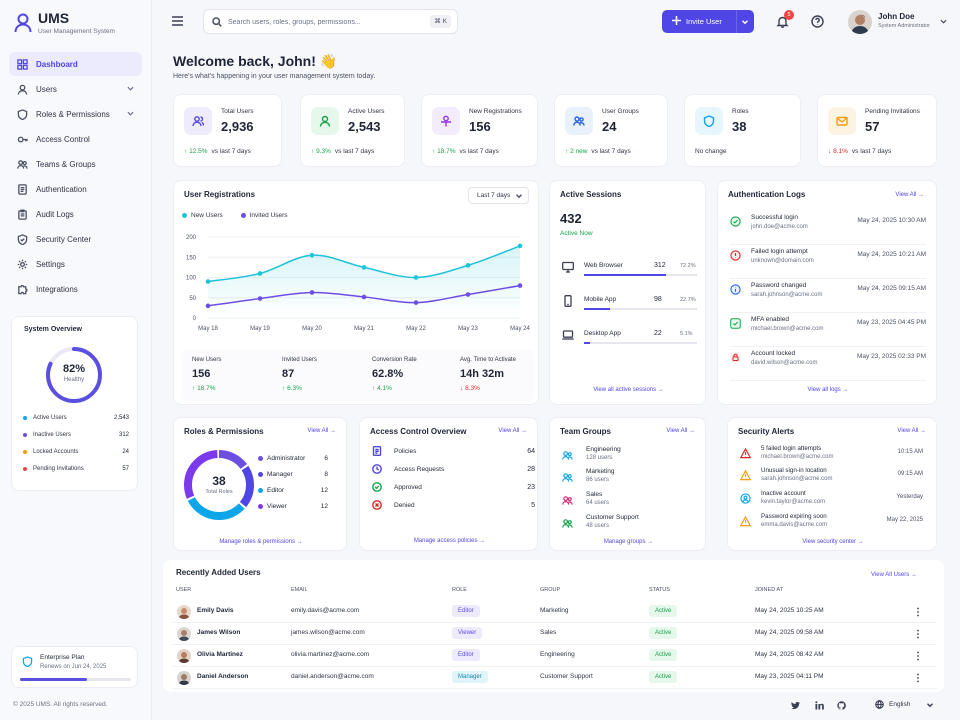  What do you see at coordinates (219, 485) in the screenshot?
I see `donut-slice` at bounding box center [219, 485].